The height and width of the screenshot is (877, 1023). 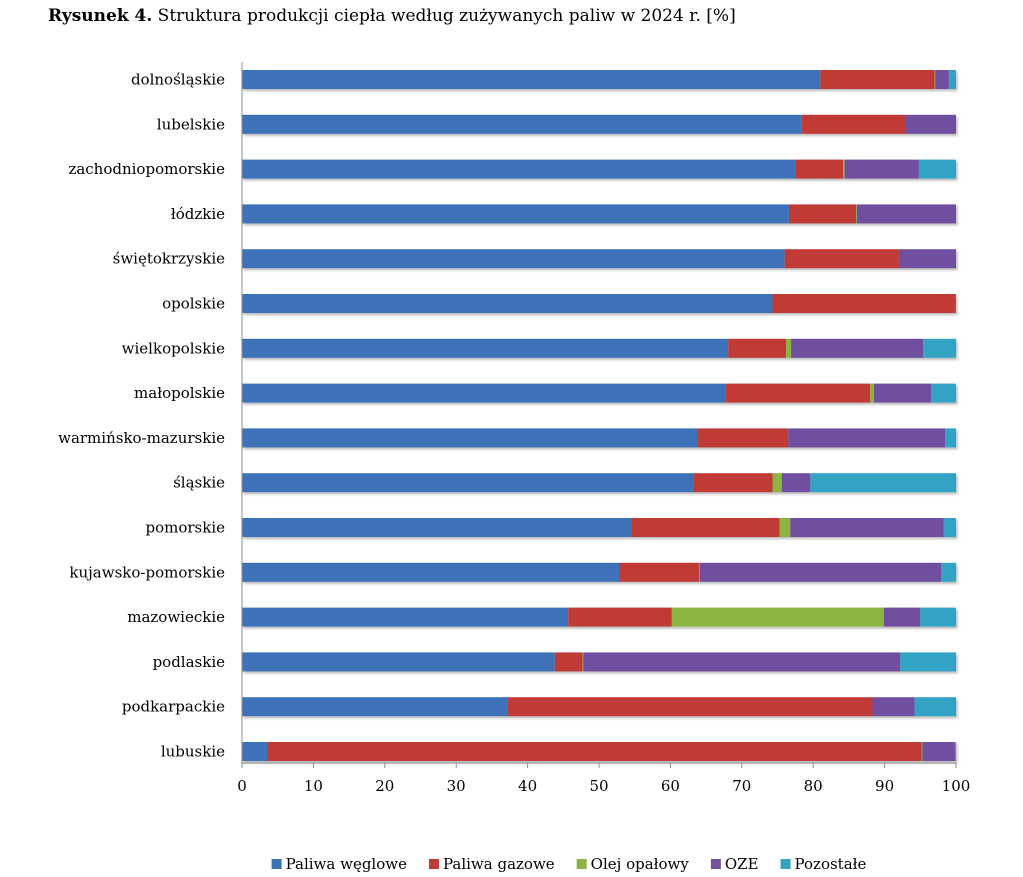 I want to click on category-label: podlaskie, so click(x=189, y=662).